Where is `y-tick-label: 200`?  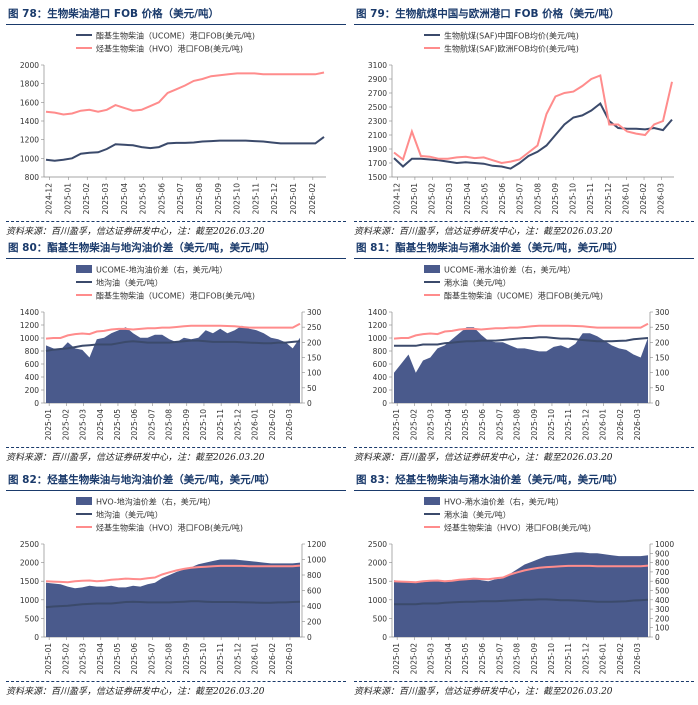
y-tick-label: 200 is located at coordinates (32, 390).